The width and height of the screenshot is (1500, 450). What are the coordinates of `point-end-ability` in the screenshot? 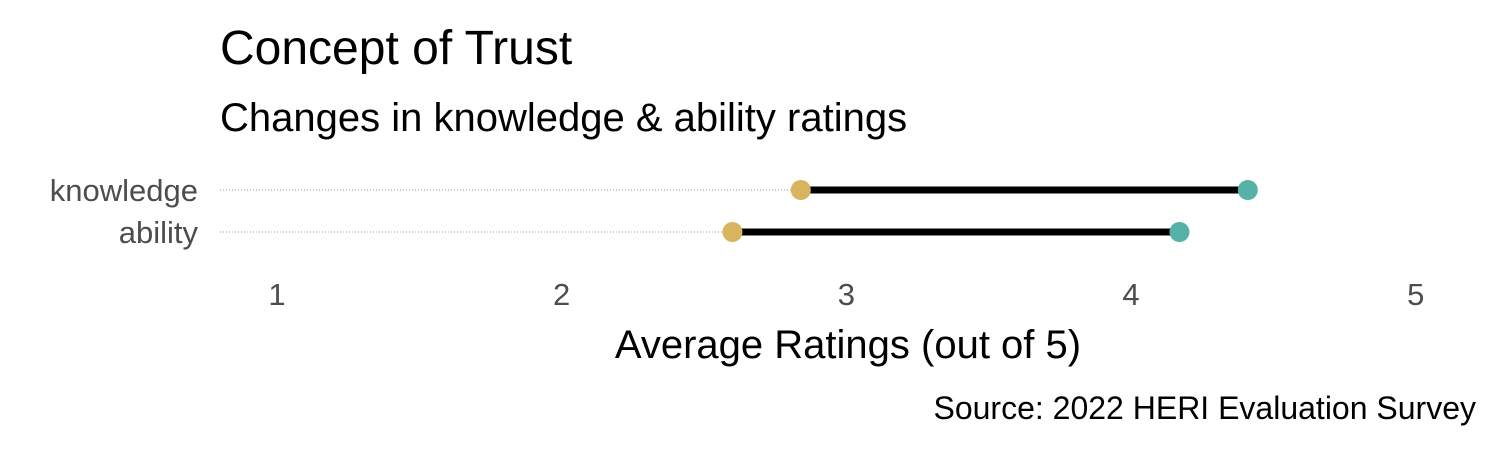 It's located at (1179, 232).